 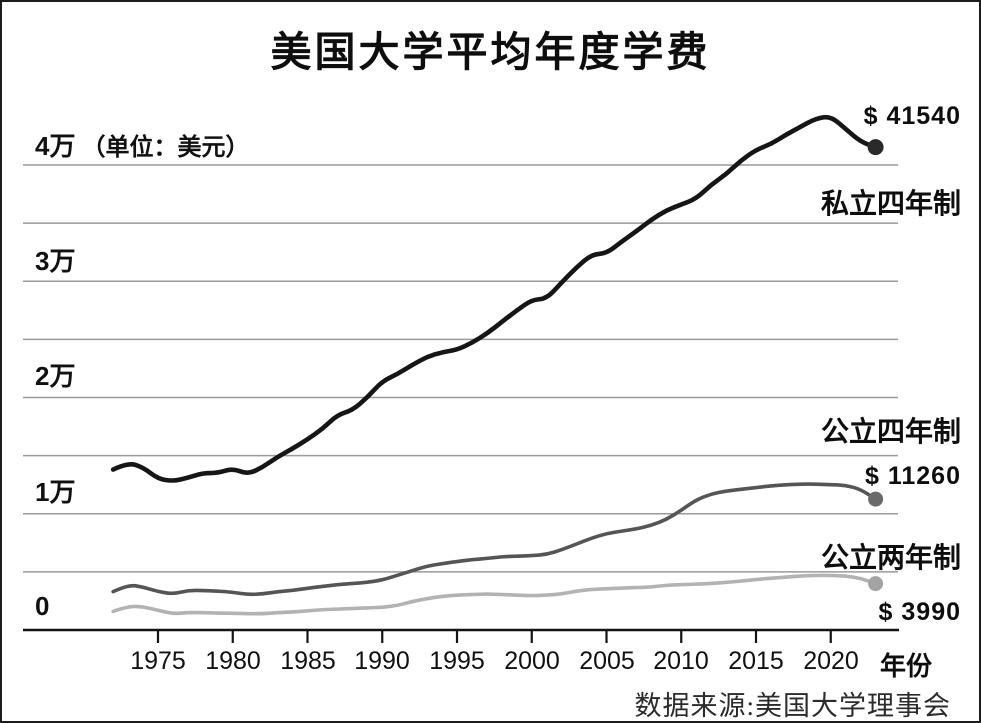 What do you see at coordinates (912, 116) in the screenshot?
I see `value-label-private-4yr: $ 41540` at bounding box center [912, 116].